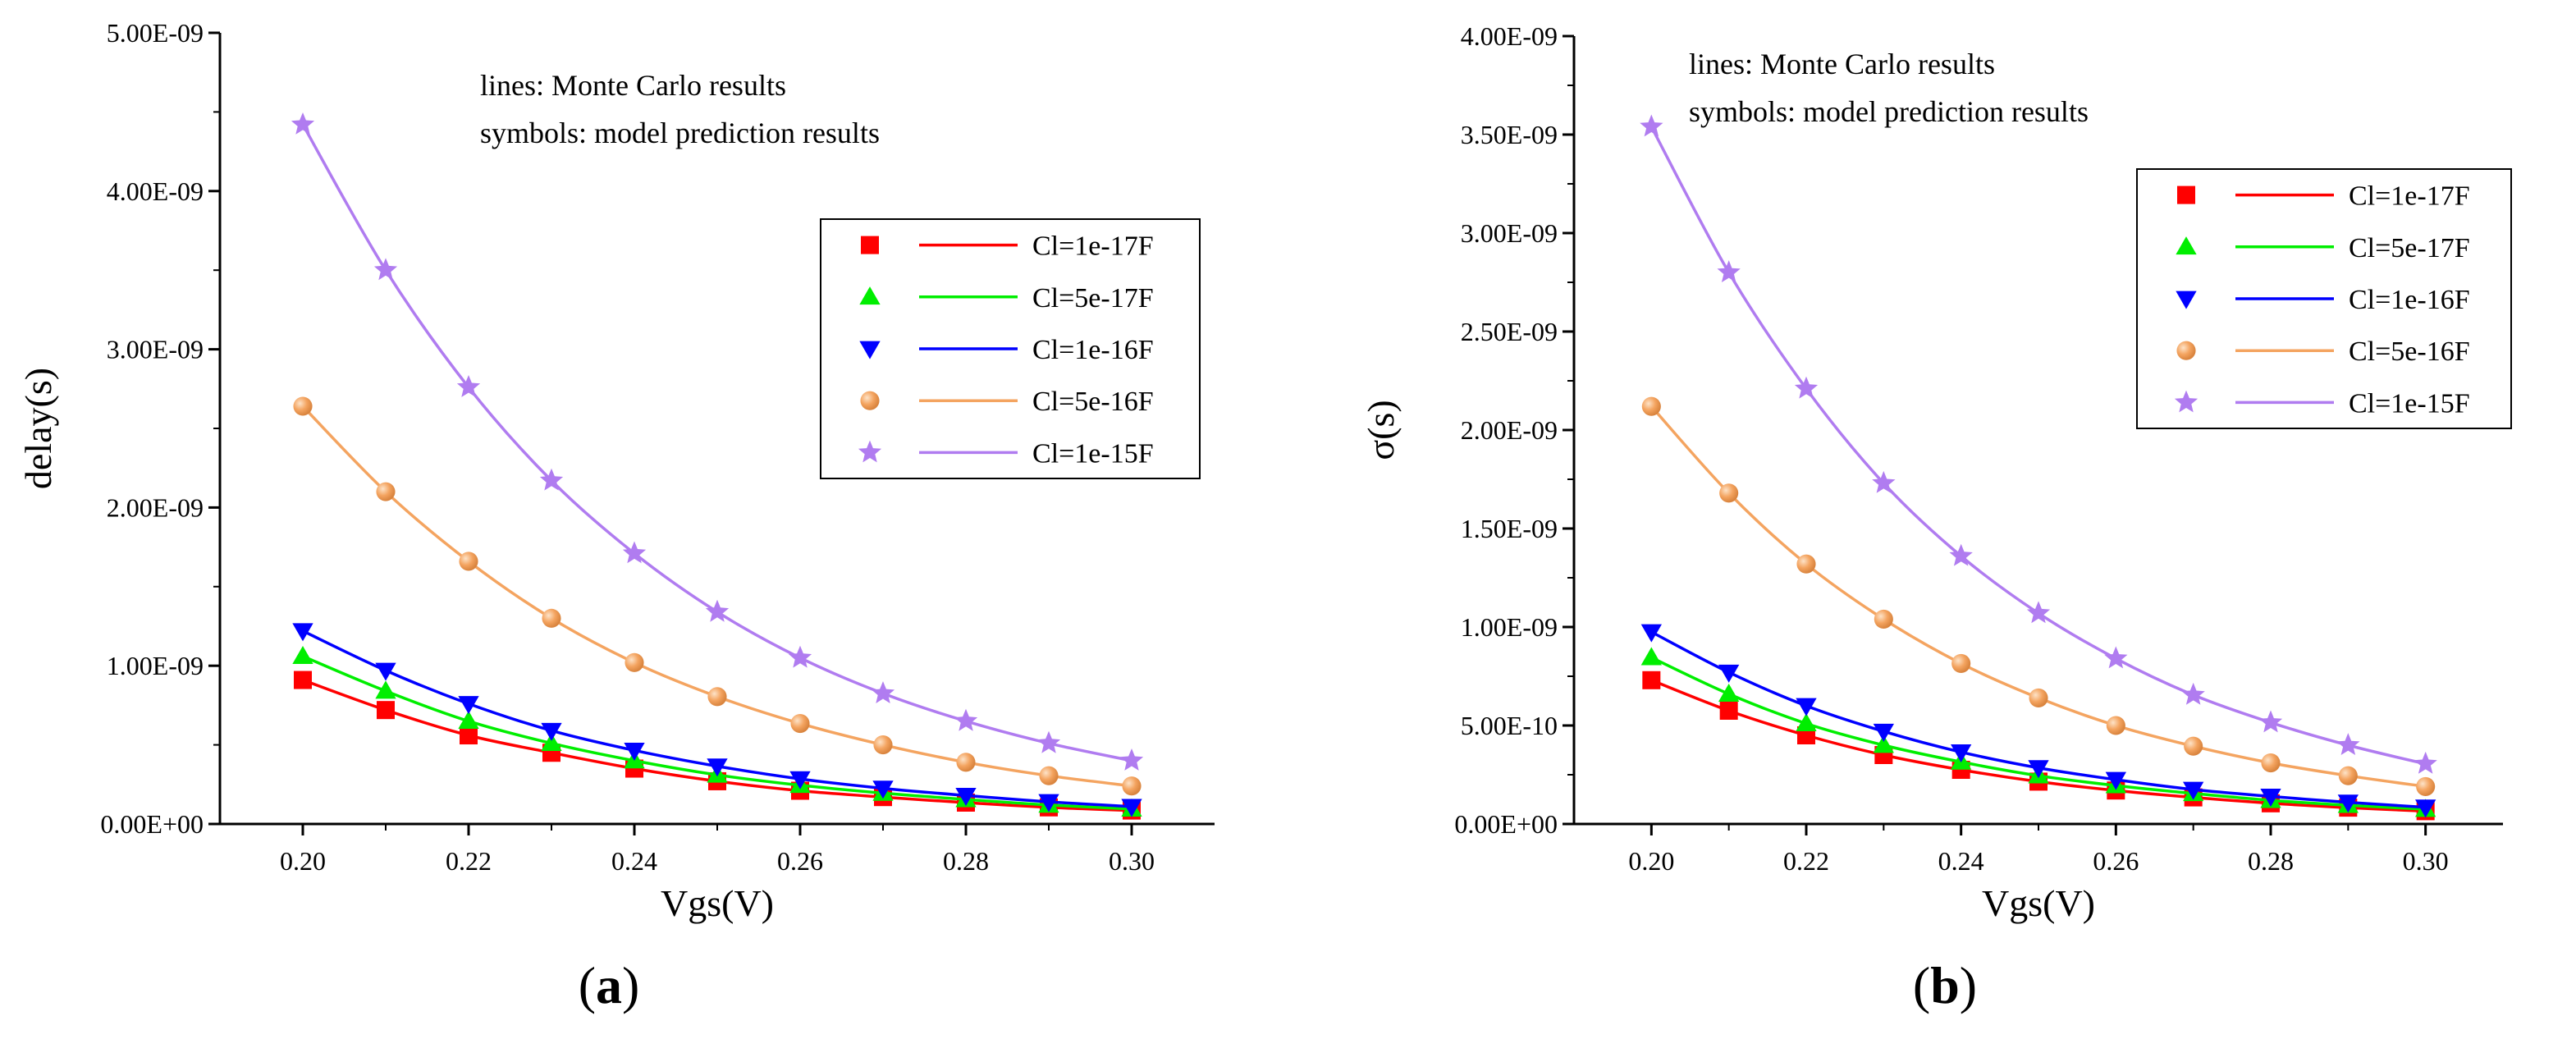  What do you see at coordinates (2186, 245) in the screenshot?
I see `legend-symbol-triangle-up` at bounding box center [2186, 245].